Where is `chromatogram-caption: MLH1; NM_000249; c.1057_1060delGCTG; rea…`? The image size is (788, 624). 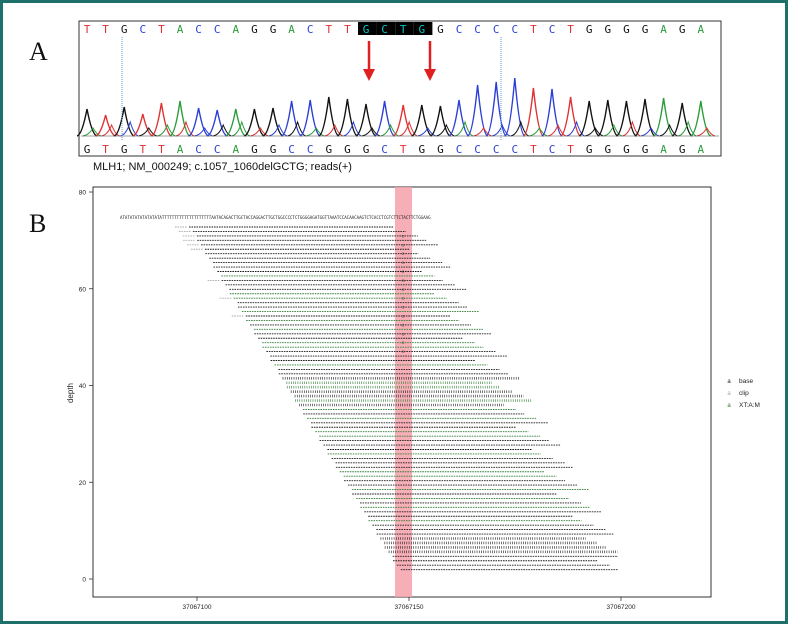 chromatogram-caption: MLH1; NM_000249; c.1057_1060delGCTG; rea… is located at coordinates (222, 167).